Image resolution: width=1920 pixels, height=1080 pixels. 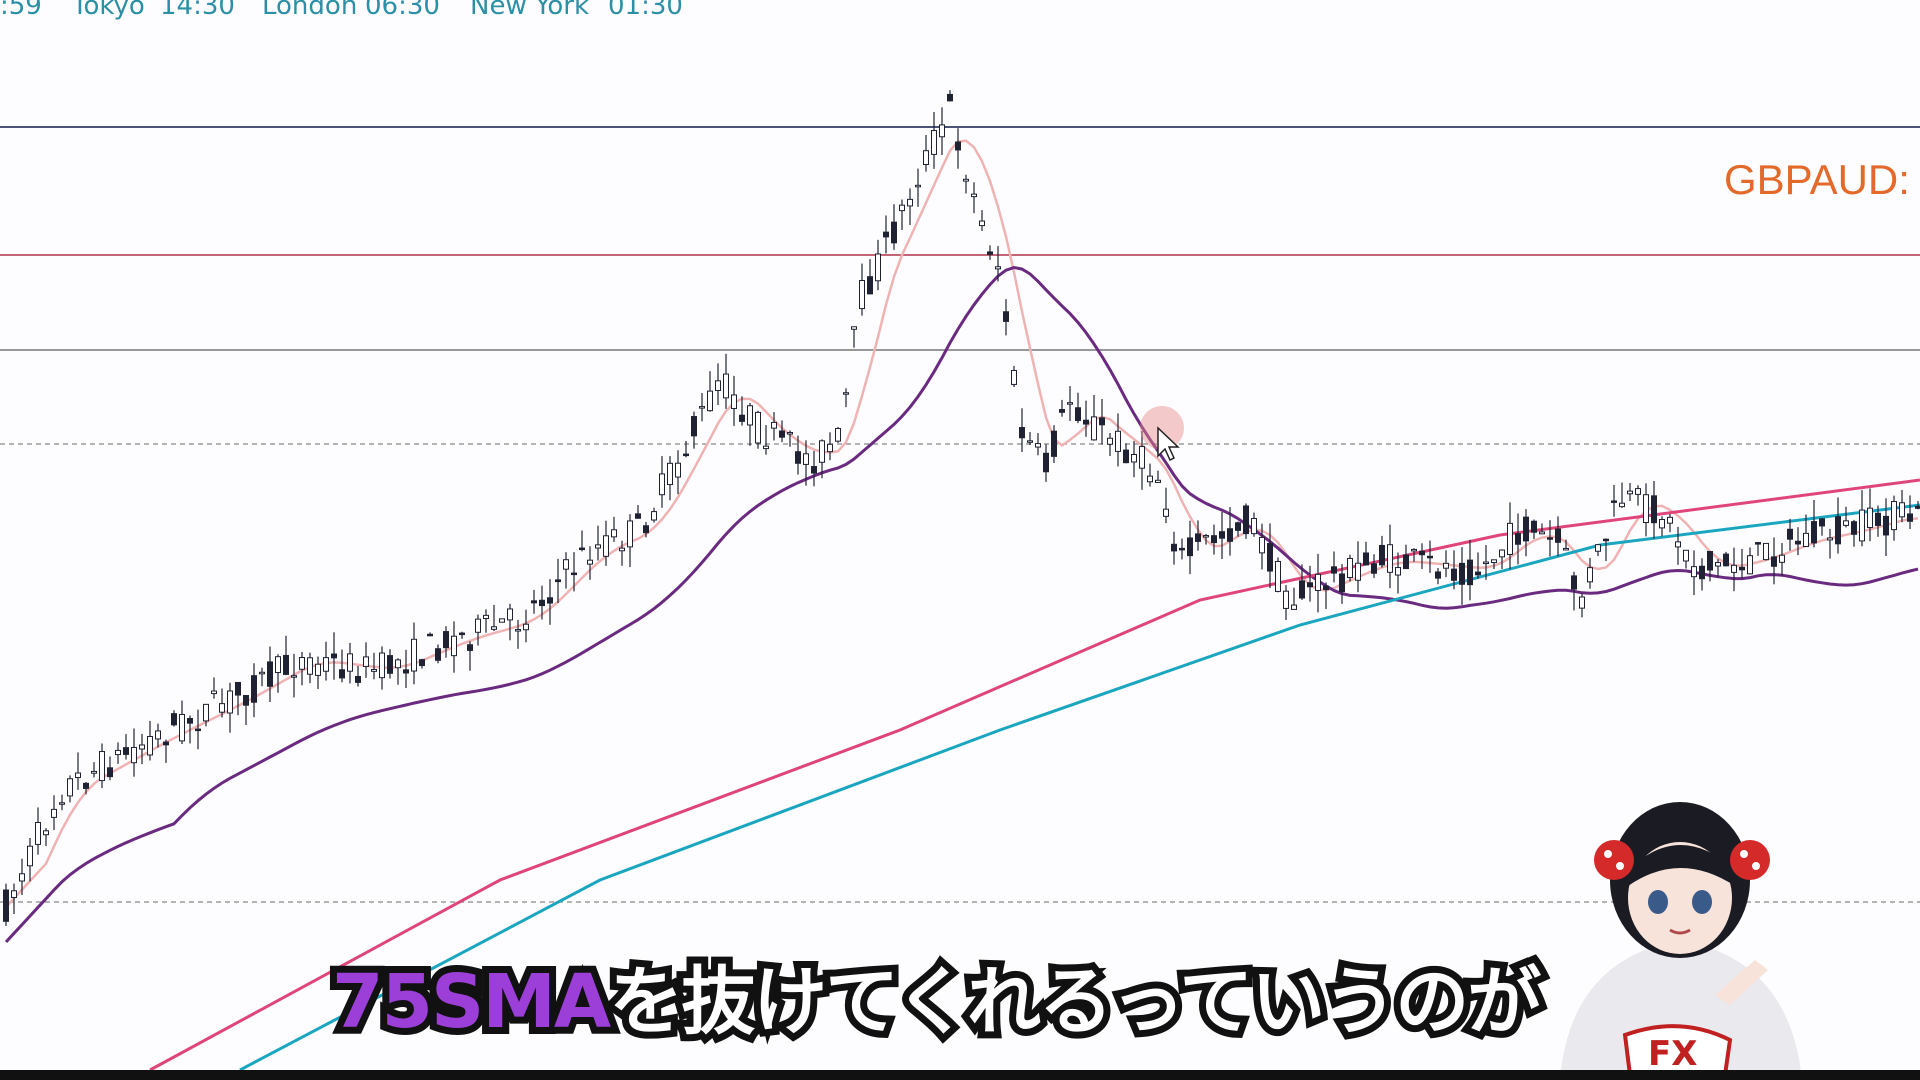 I want to click on bottom-bar, so click(x=960, y=1075).